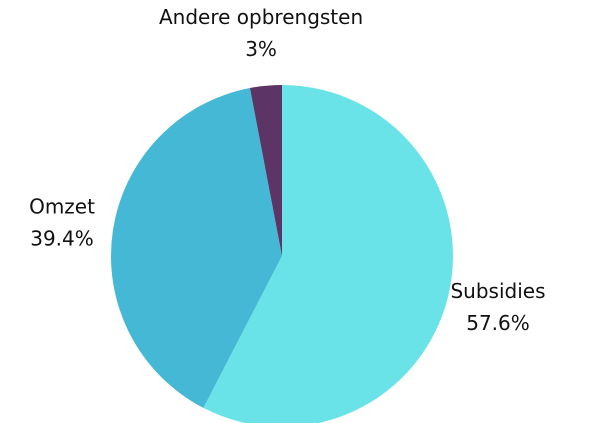 The image size is (590, 423). I want to click on slice-label: Subsidies, so click(497, 291).